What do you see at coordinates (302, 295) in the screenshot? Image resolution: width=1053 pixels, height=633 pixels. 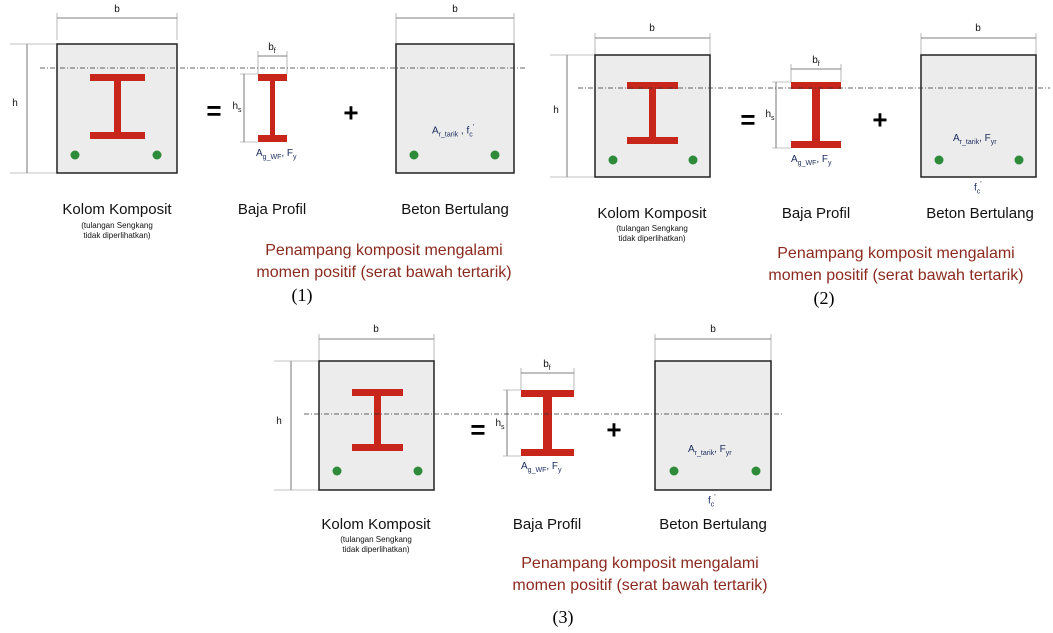 I see `panel-number: (1)` at bounding box center [302, 295].